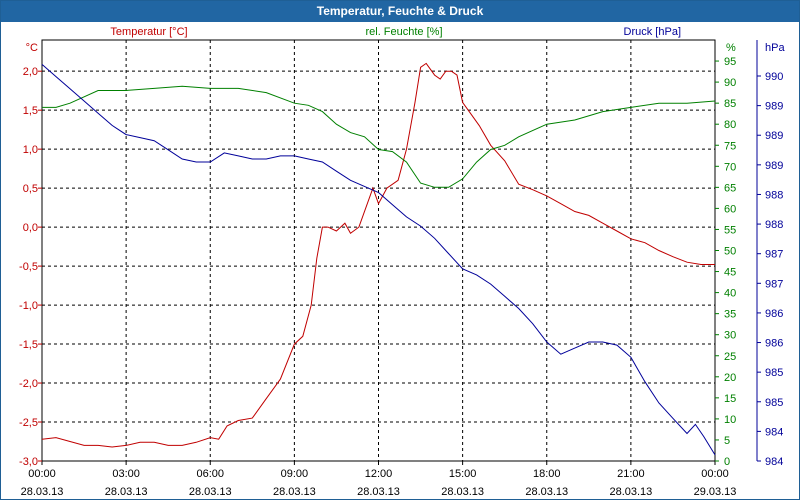  I want to click on temp-tick-label: -2,0, so click(28, 384).